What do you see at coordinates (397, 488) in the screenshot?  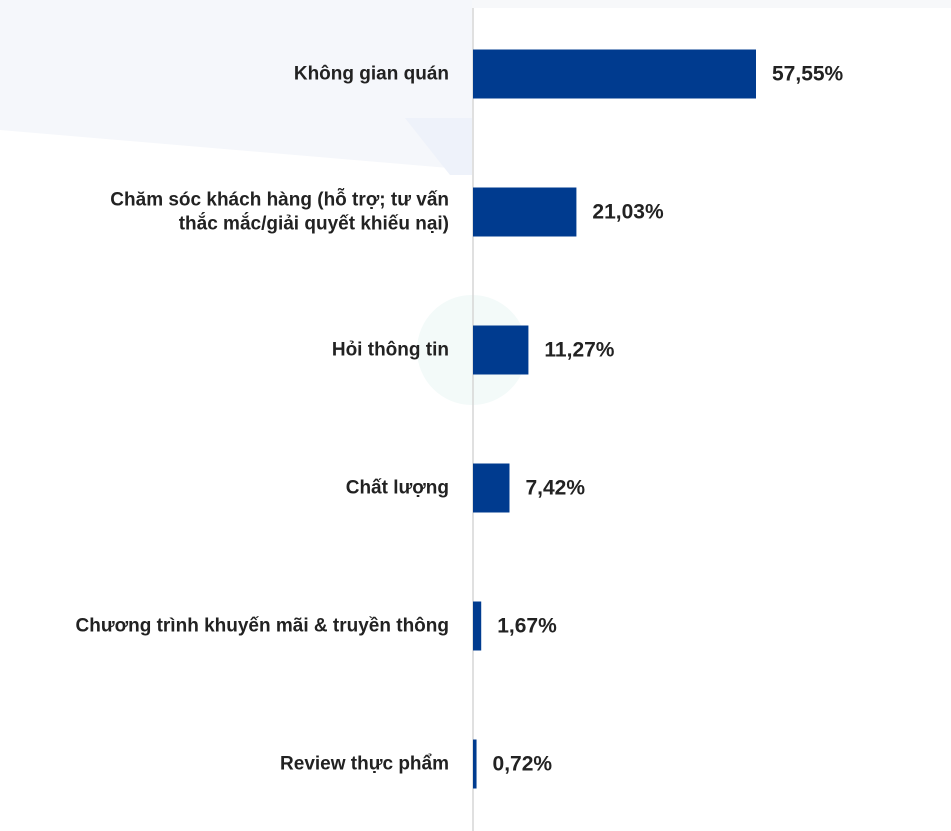 I see `category-label: Chất lượng` at bounding box center [397, 488].